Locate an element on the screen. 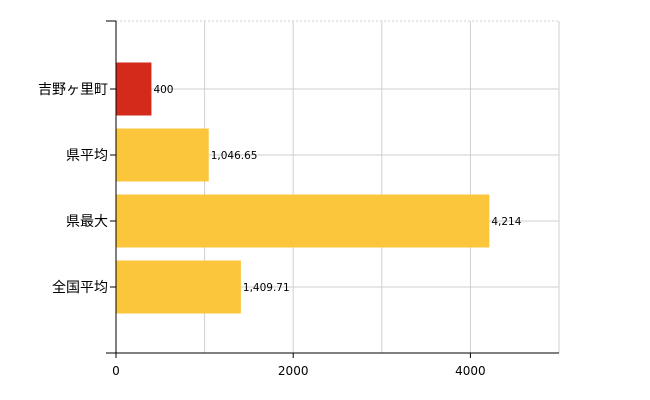 The height and width of the screenshot is (400, 650). data-label-1: 1,046.65 is located at coordinates (234, 156).